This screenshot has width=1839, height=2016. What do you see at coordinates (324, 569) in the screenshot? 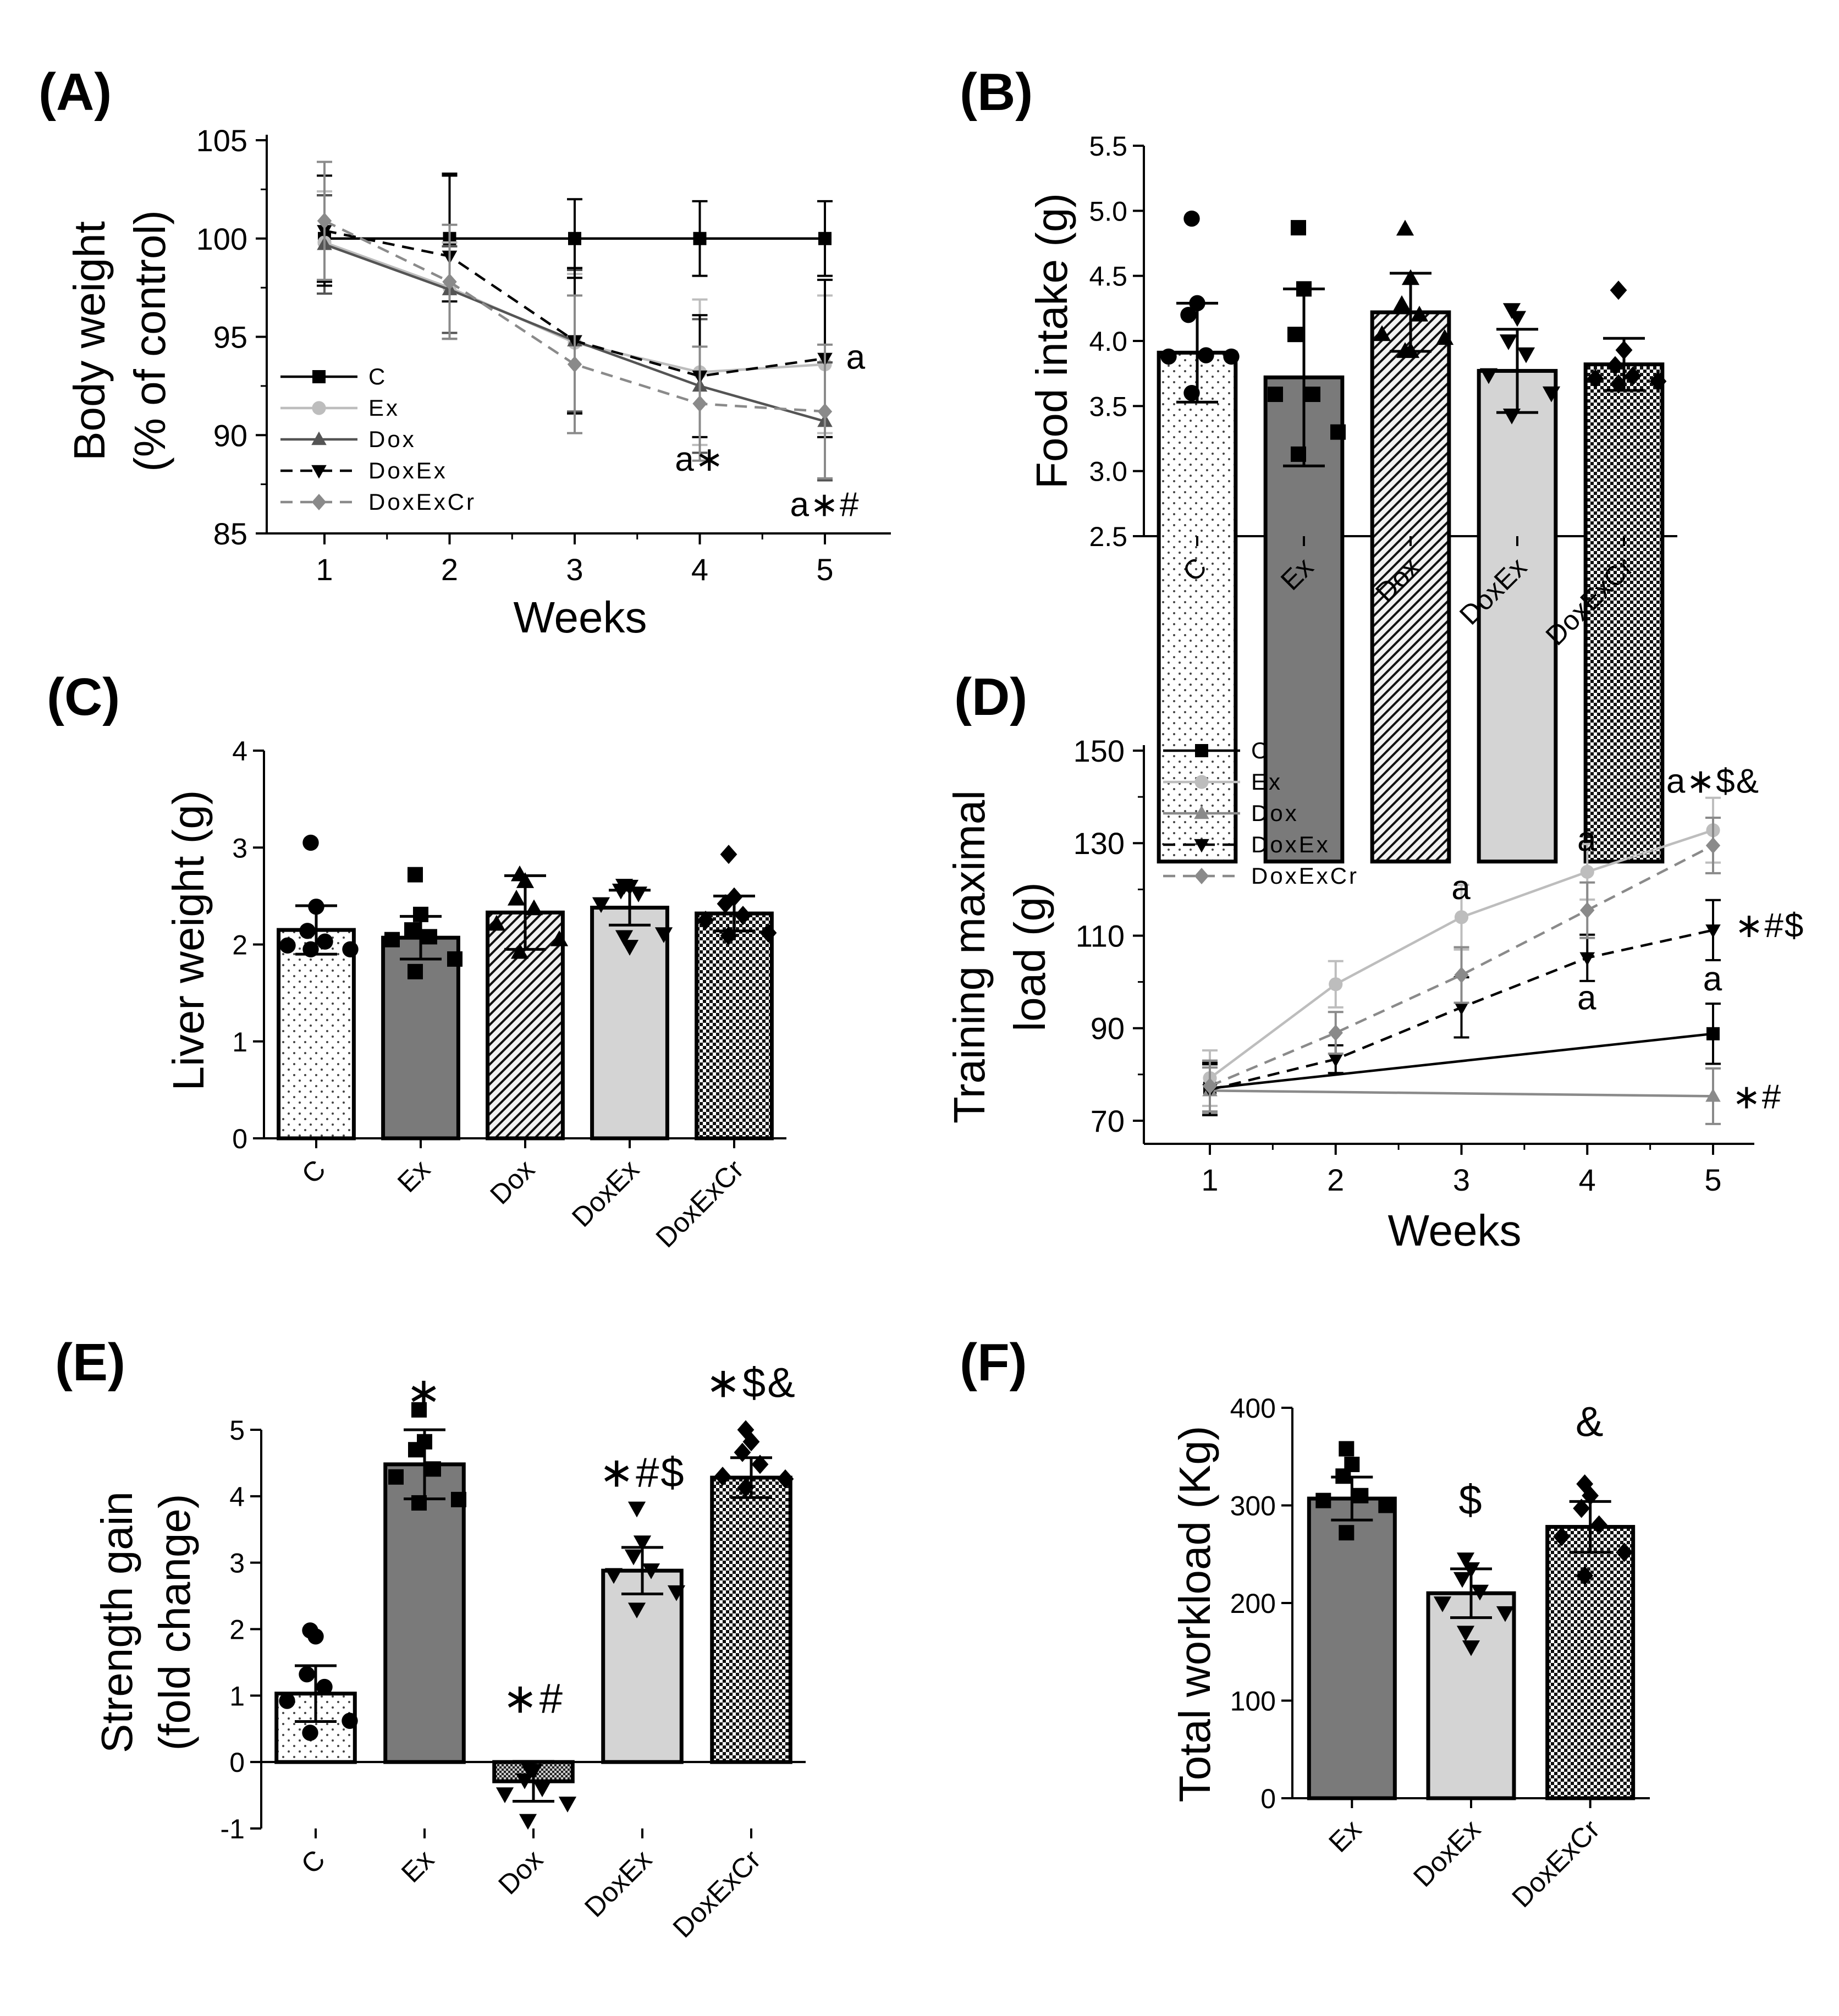
I see `panel-A-x-tick-label: 1` at bounding box center [324, 569].